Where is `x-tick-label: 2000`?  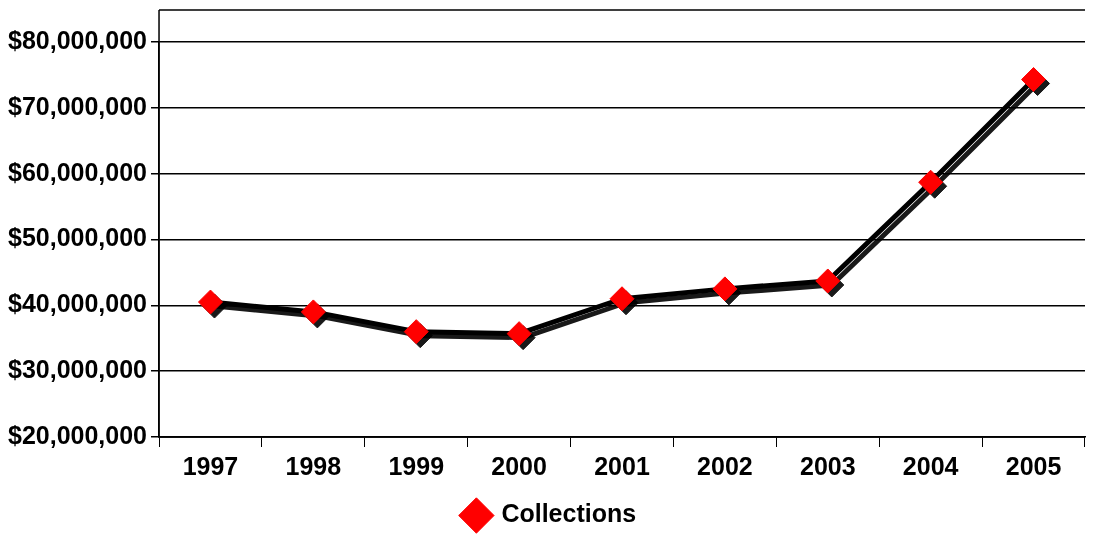
x-tick-label: 2000 is located at coordinates (519, 465).